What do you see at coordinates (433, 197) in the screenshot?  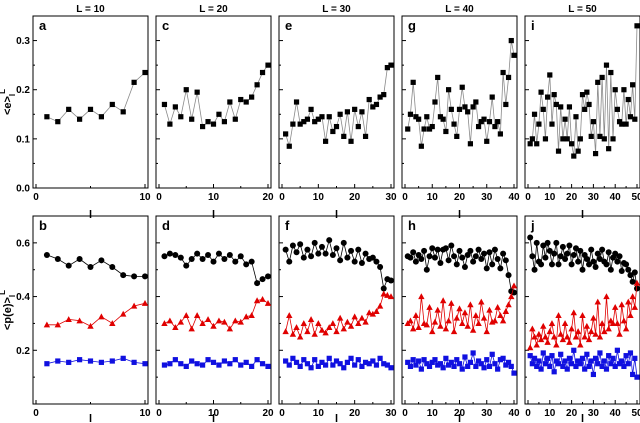 I see `x-tick-label: 10` at bounding box center [433, 197].